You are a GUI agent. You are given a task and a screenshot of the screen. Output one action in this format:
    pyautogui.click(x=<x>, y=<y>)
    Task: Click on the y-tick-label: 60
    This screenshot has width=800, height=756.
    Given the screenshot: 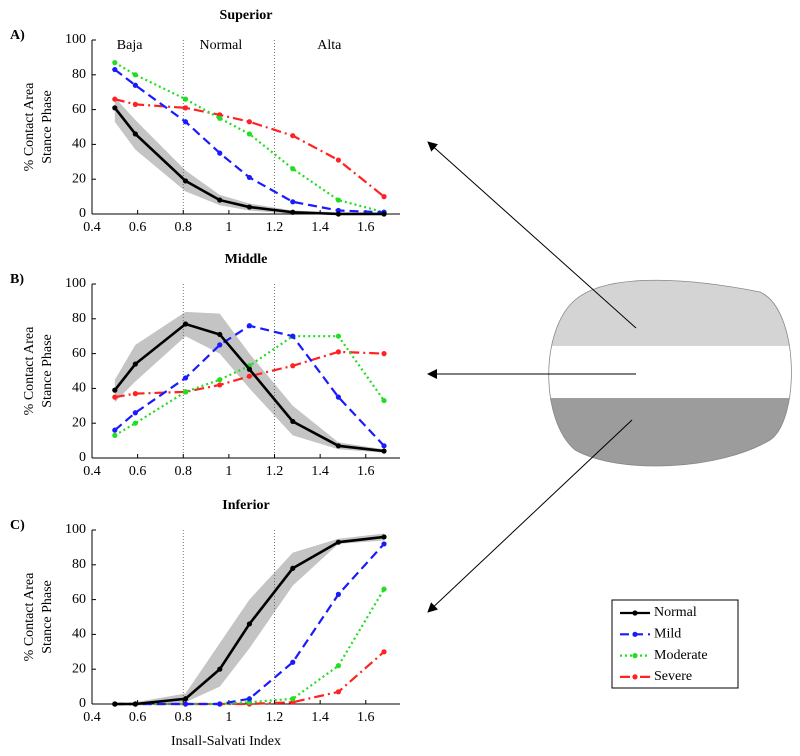 What is the action you would take?
    pyautogui.click(x=79, y=353)
    